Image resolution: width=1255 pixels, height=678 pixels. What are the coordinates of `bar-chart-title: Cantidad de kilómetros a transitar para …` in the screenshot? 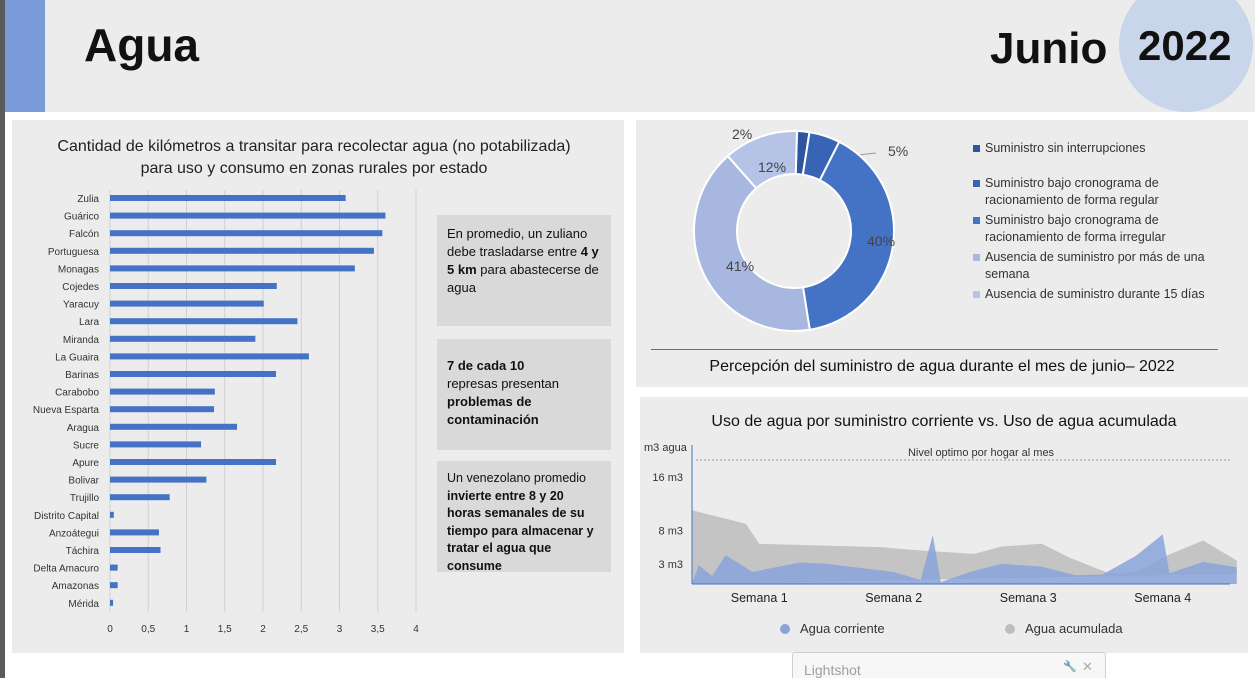 It's located at (314, 158).